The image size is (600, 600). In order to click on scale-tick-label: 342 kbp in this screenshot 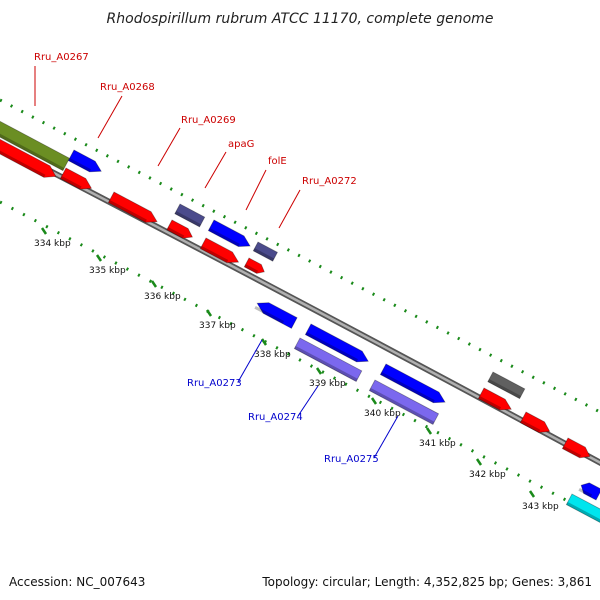, I will do `click(487, 475)`.